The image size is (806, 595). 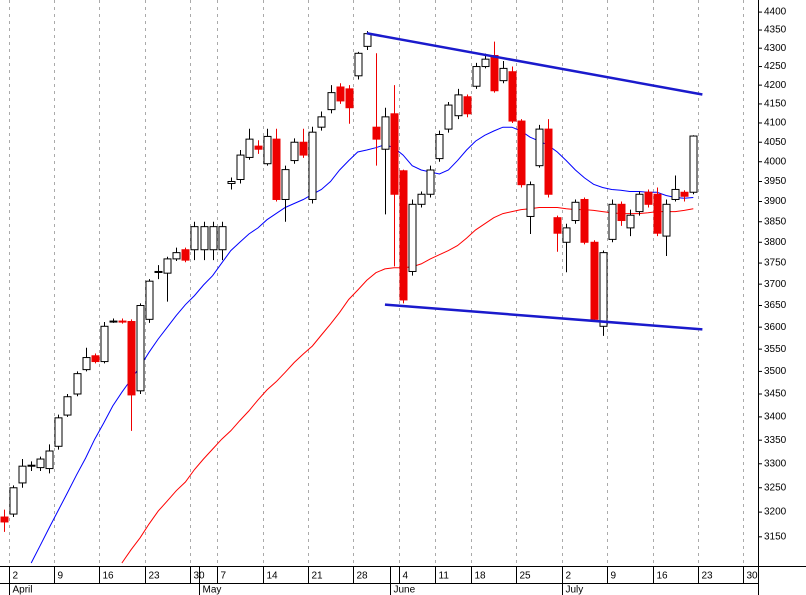 What do you see at coordinates (775, 181) in the screenshot?
I see `y-tick-label: 3950` at bounding box center [775, 181].